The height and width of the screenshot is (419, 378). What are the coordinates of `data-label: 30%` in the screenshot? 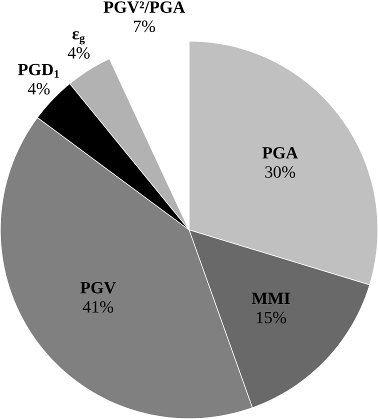 It's located at (280, 172).